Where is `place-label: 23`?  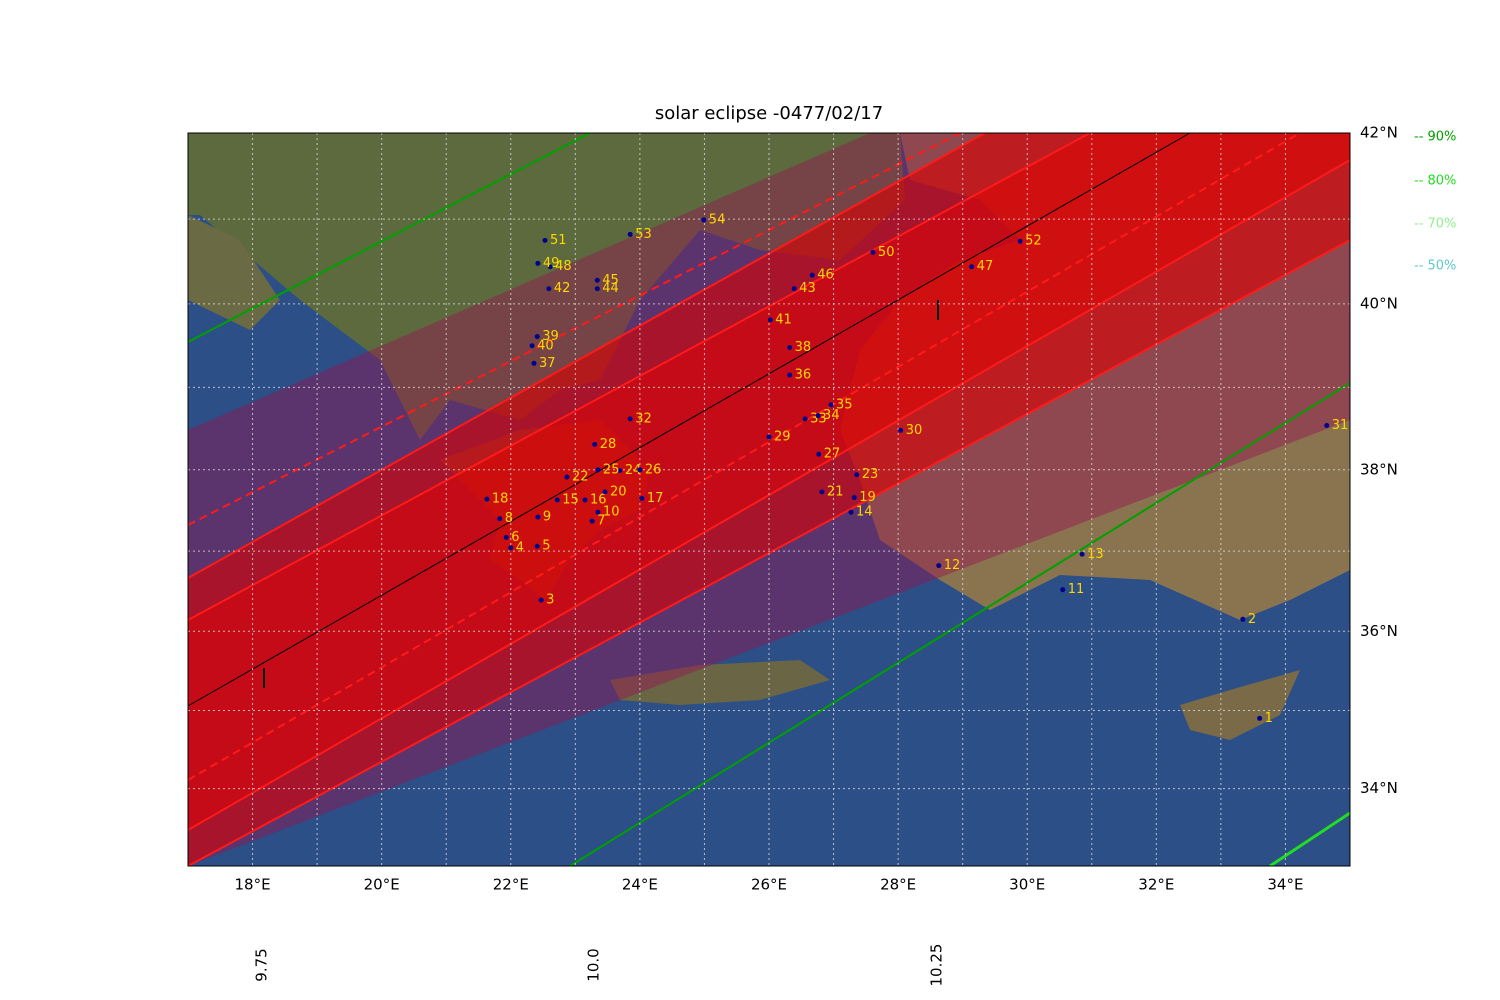
place-label: 23 is located at coordinates (870, 474).